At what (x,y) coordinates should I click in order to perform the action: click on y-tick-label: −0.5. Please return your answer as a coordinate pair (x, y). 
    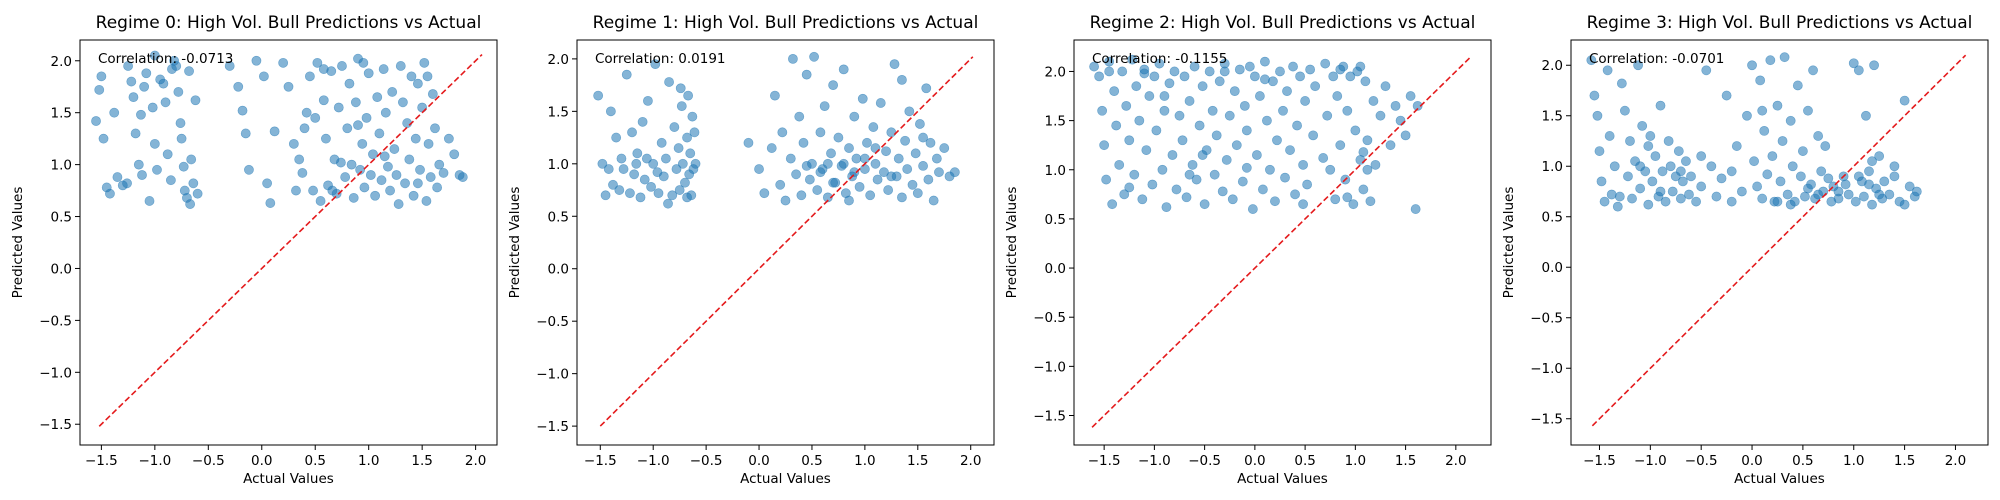
    Looking at the image, I should click on (1546, 319).